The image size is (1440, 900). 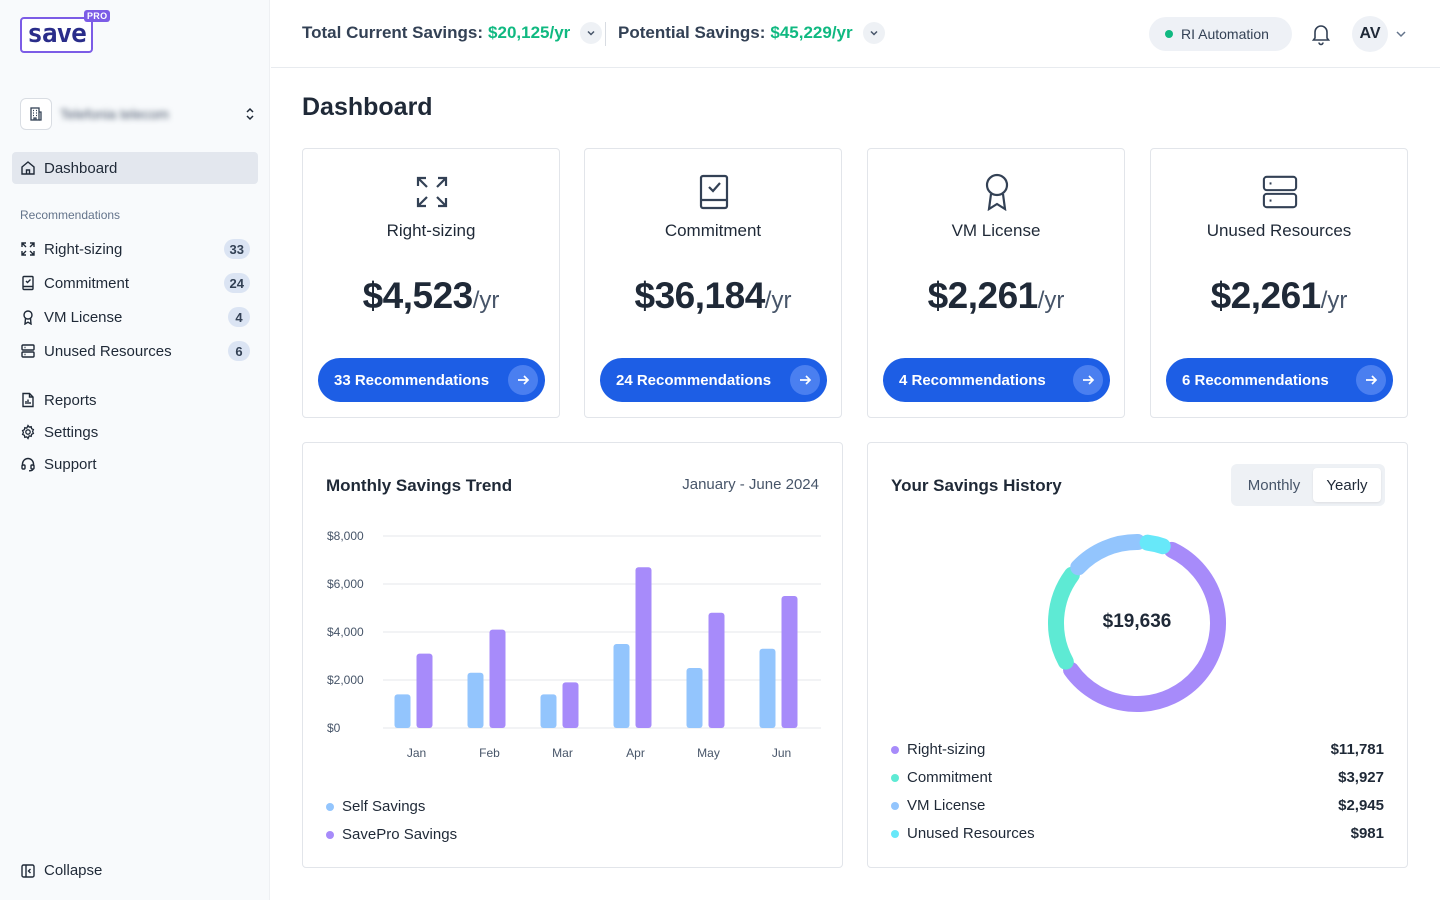 What do you see at coordinates (81, 168) in the screenshot?
I see `sidebar-item-label: Dashboard` at bounding box center [81, 168].